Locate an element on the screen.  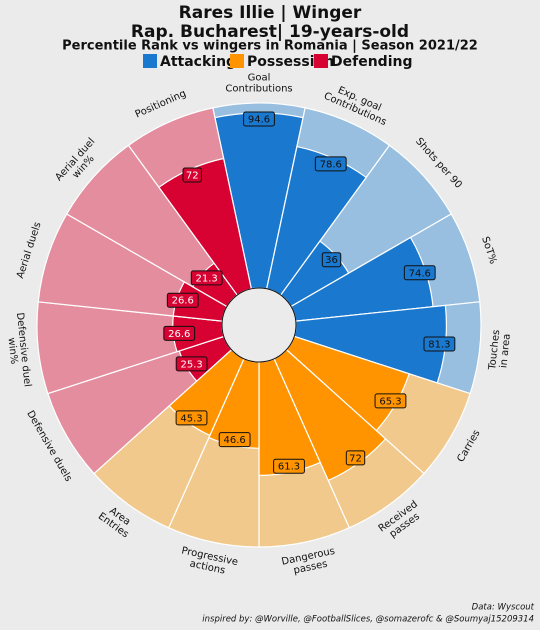
value-label: 78.6 is located at coordinates (330, 164).